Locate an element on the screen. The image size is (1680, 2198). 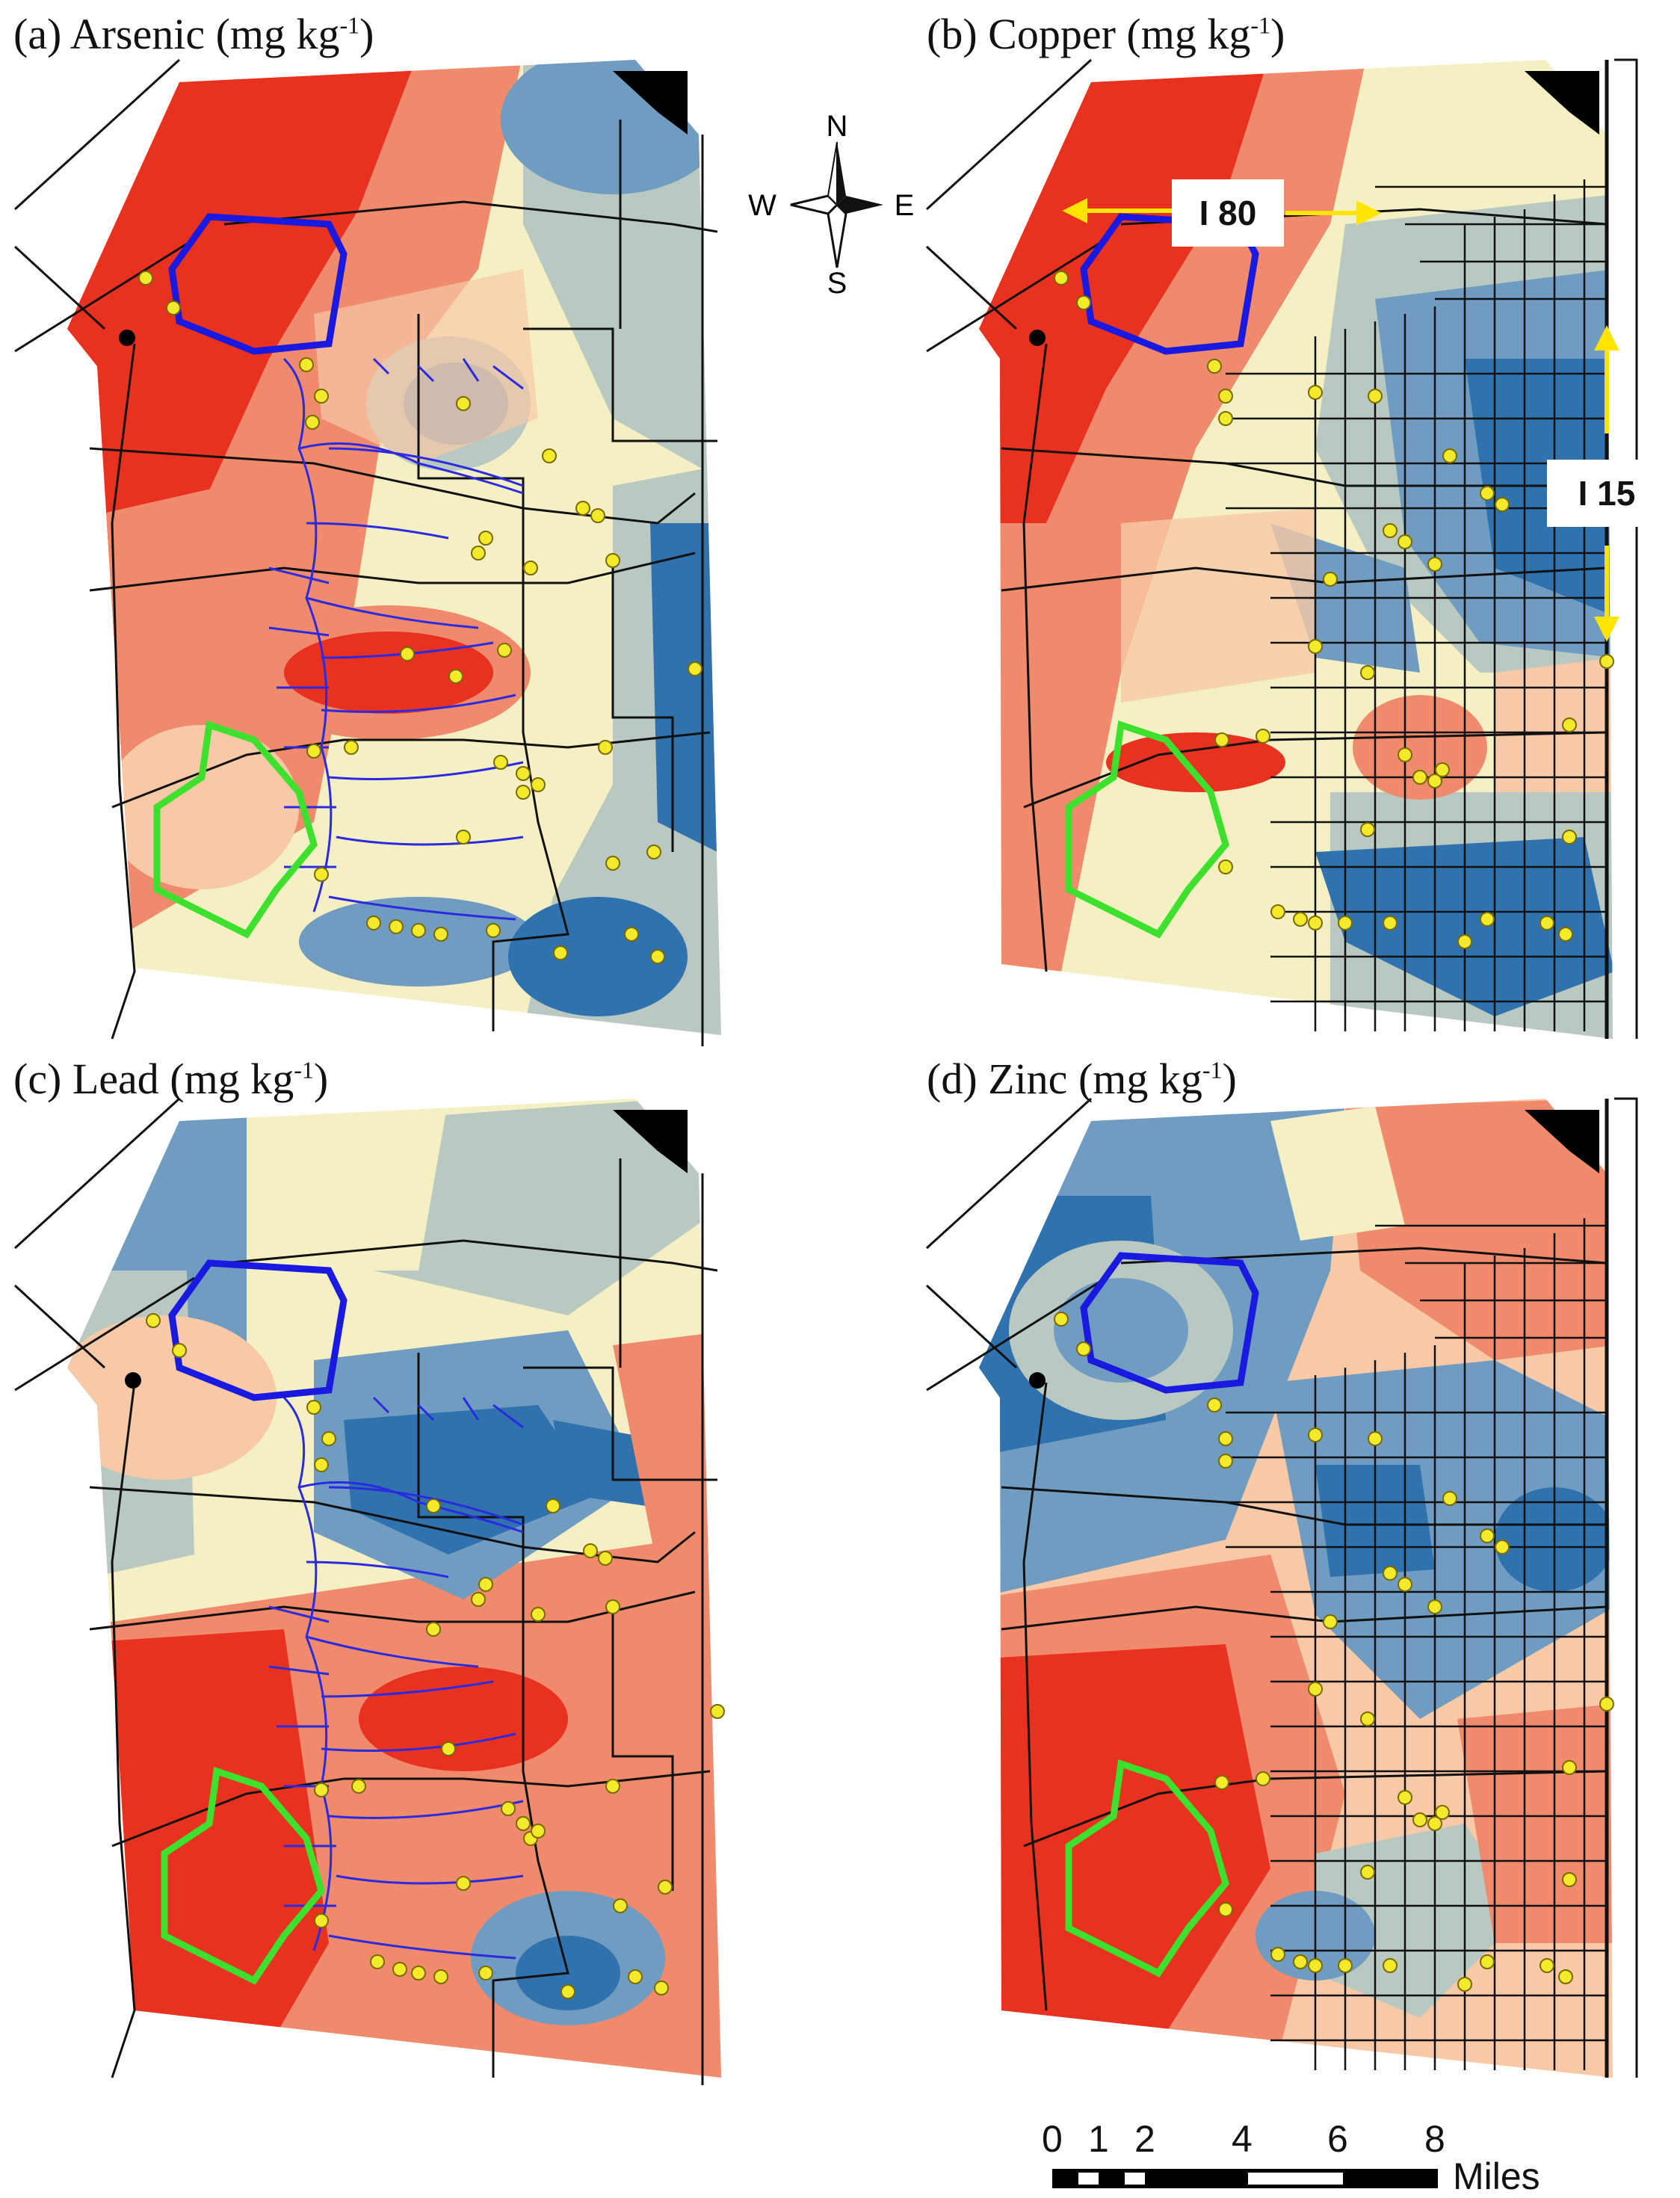
i15-label: I 15 is located at coordinates (1607, 494).